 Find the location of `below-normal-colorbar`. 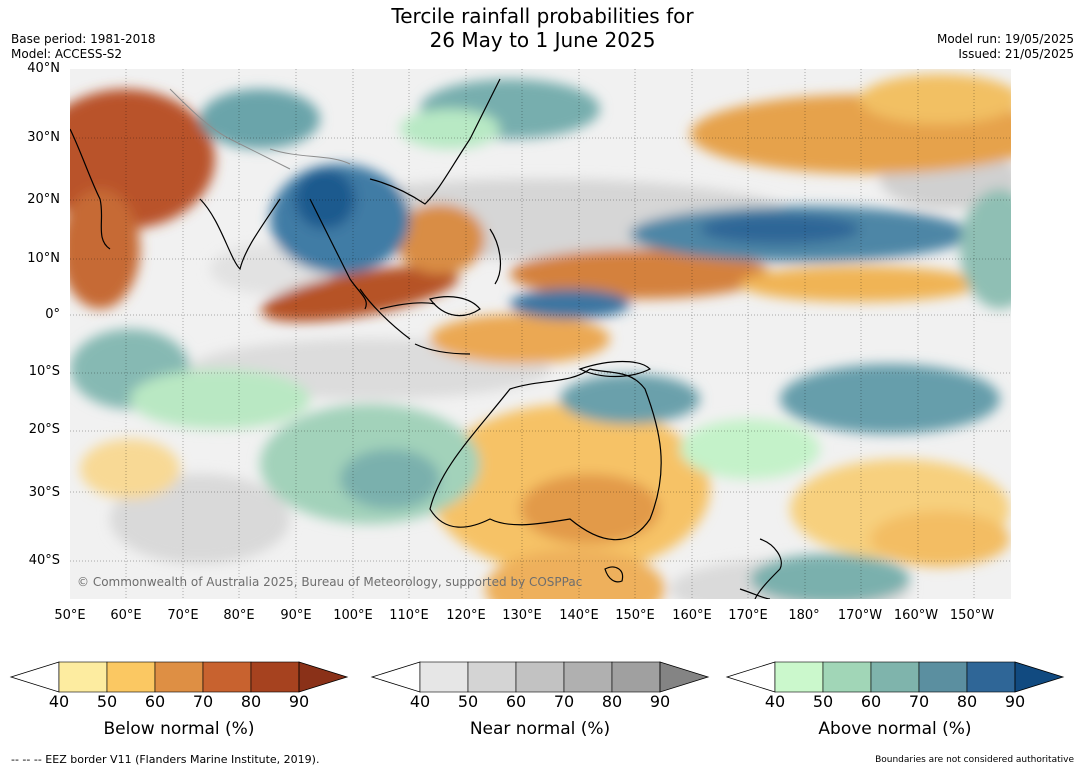

below-normal-colorbar is located at coordinates (179, 677).